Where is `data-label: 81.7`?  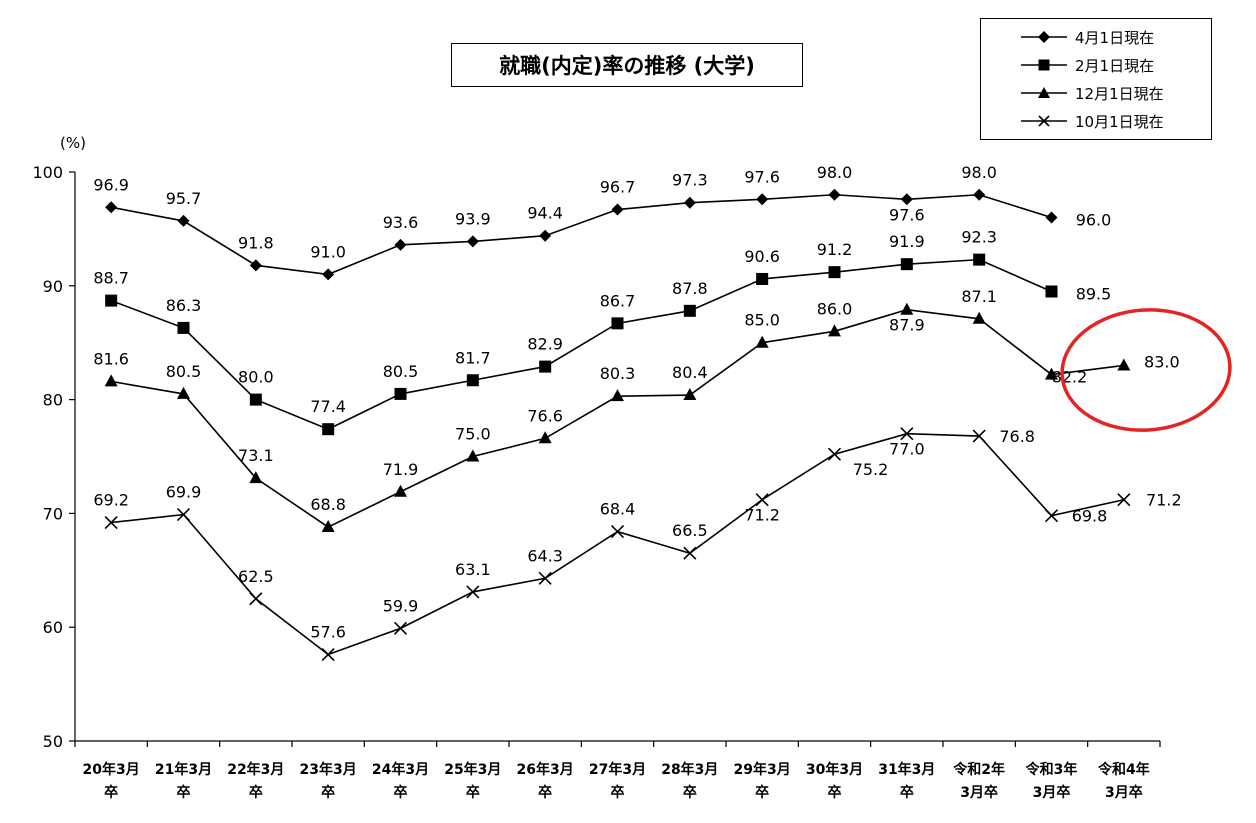 data-label: 81.7 is located at coordinates (473, 357).